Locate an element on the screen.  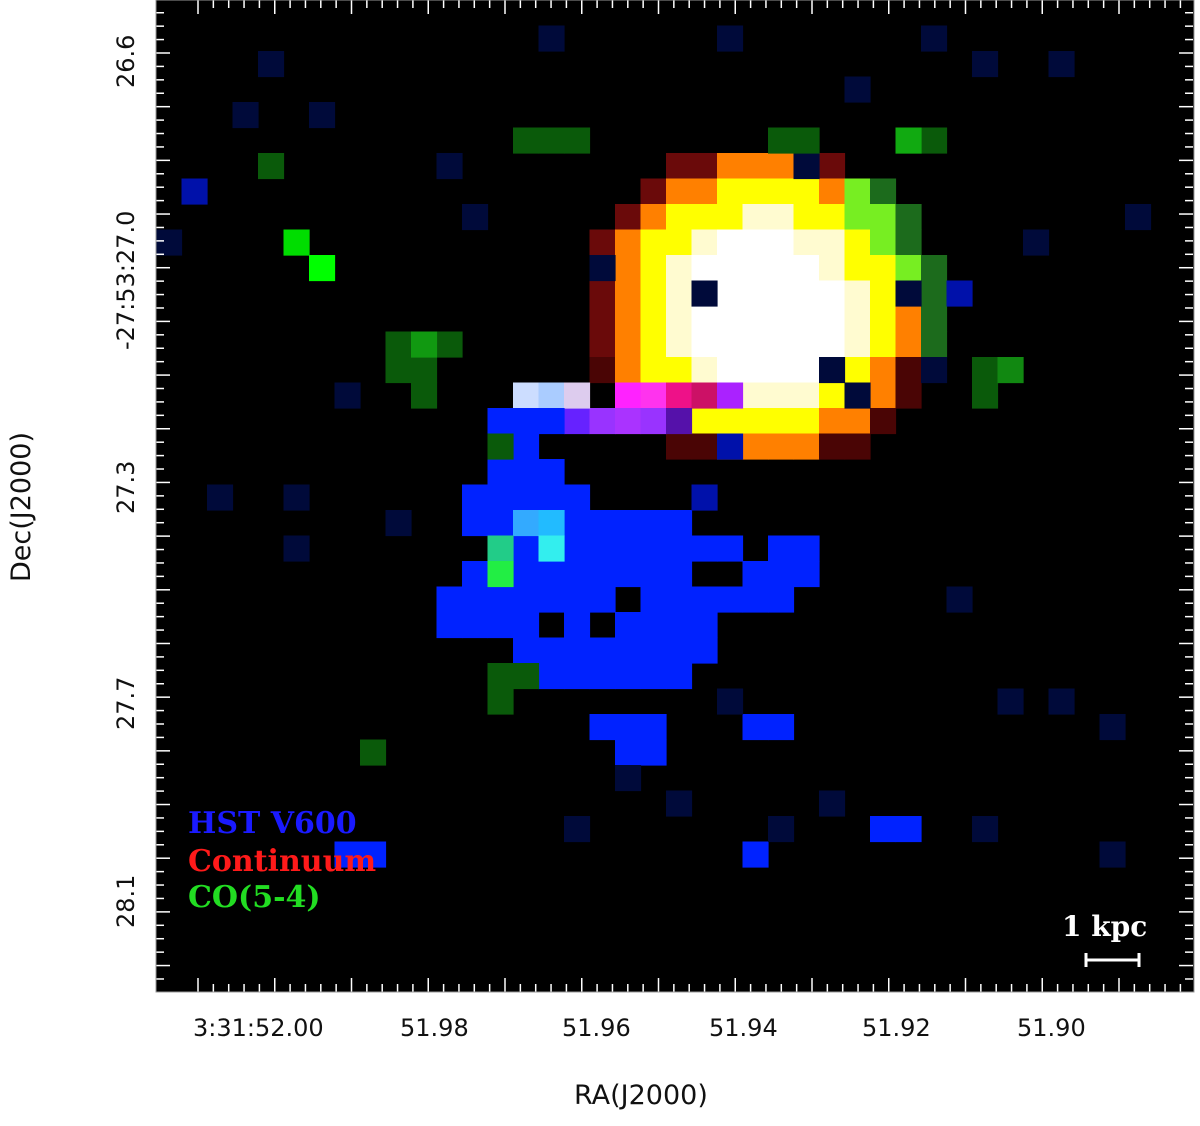
ytick-label: 26.6 is located at coordinates (126, 61).